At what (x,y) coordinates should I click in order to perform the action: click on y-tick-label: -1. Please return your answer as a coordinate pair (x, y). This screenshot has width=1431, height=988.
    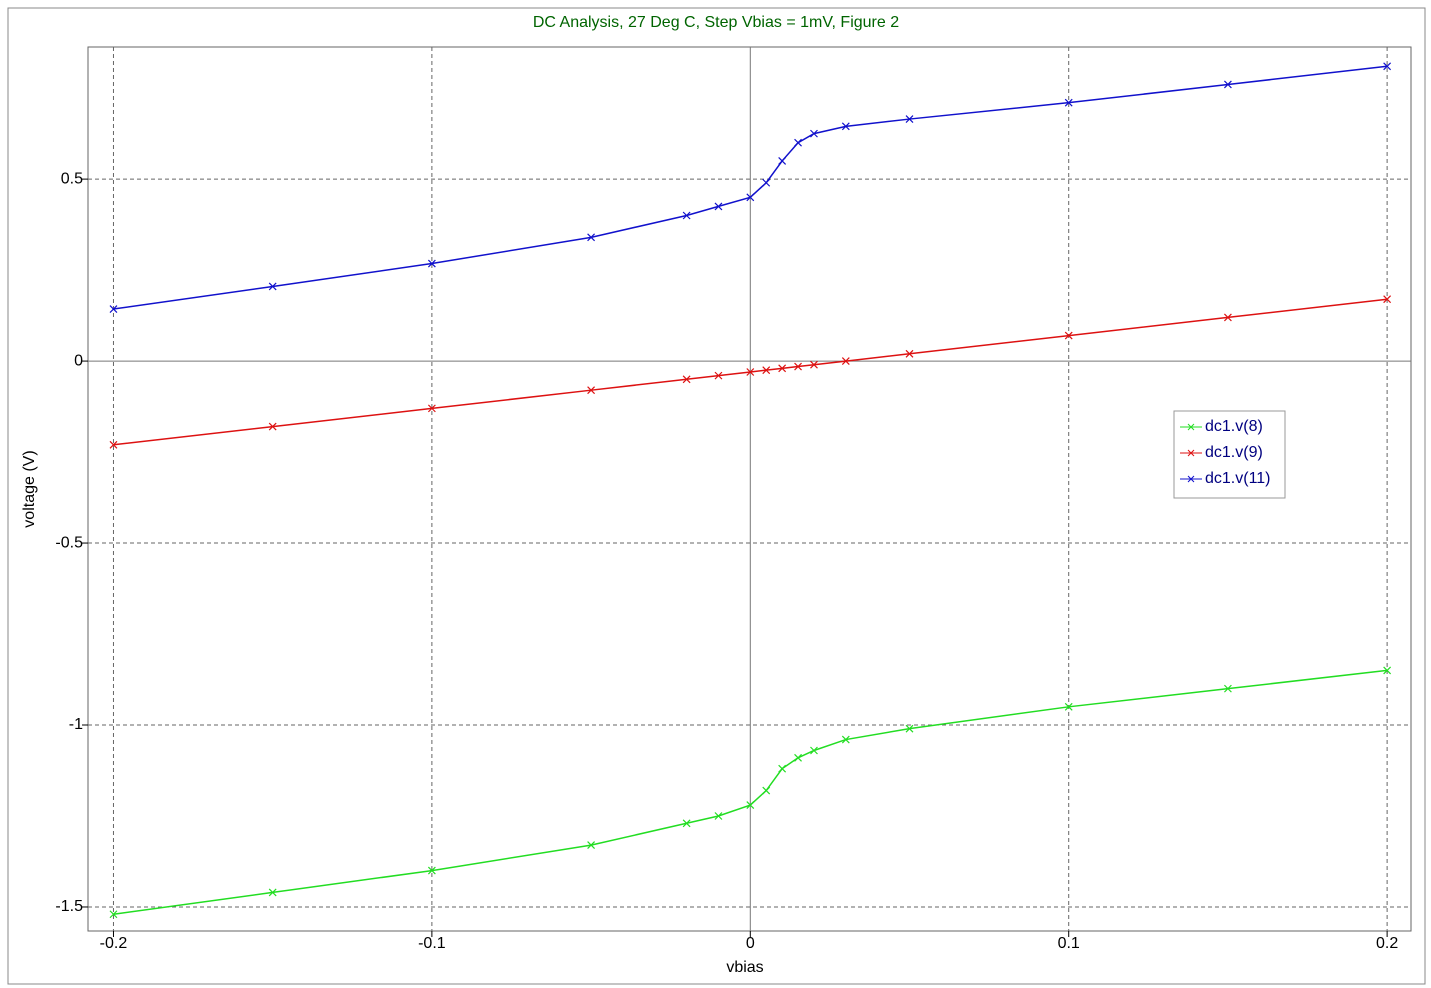
    Looking at the image, I should click on (76, 724).